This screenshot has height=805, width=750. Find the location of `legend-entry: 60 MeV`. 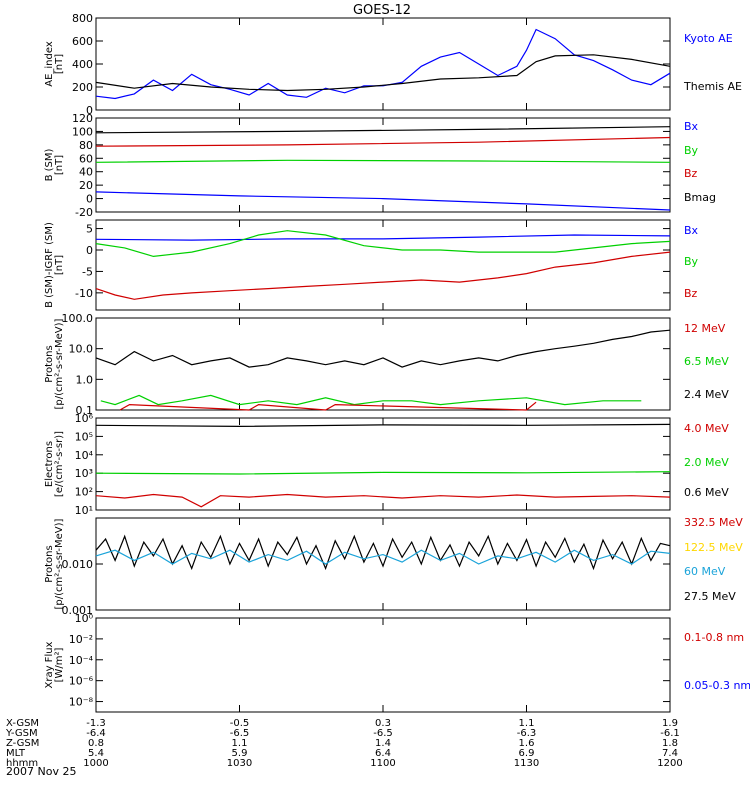

legend-entry: 60 MeV is located at coordinates (705, 571).